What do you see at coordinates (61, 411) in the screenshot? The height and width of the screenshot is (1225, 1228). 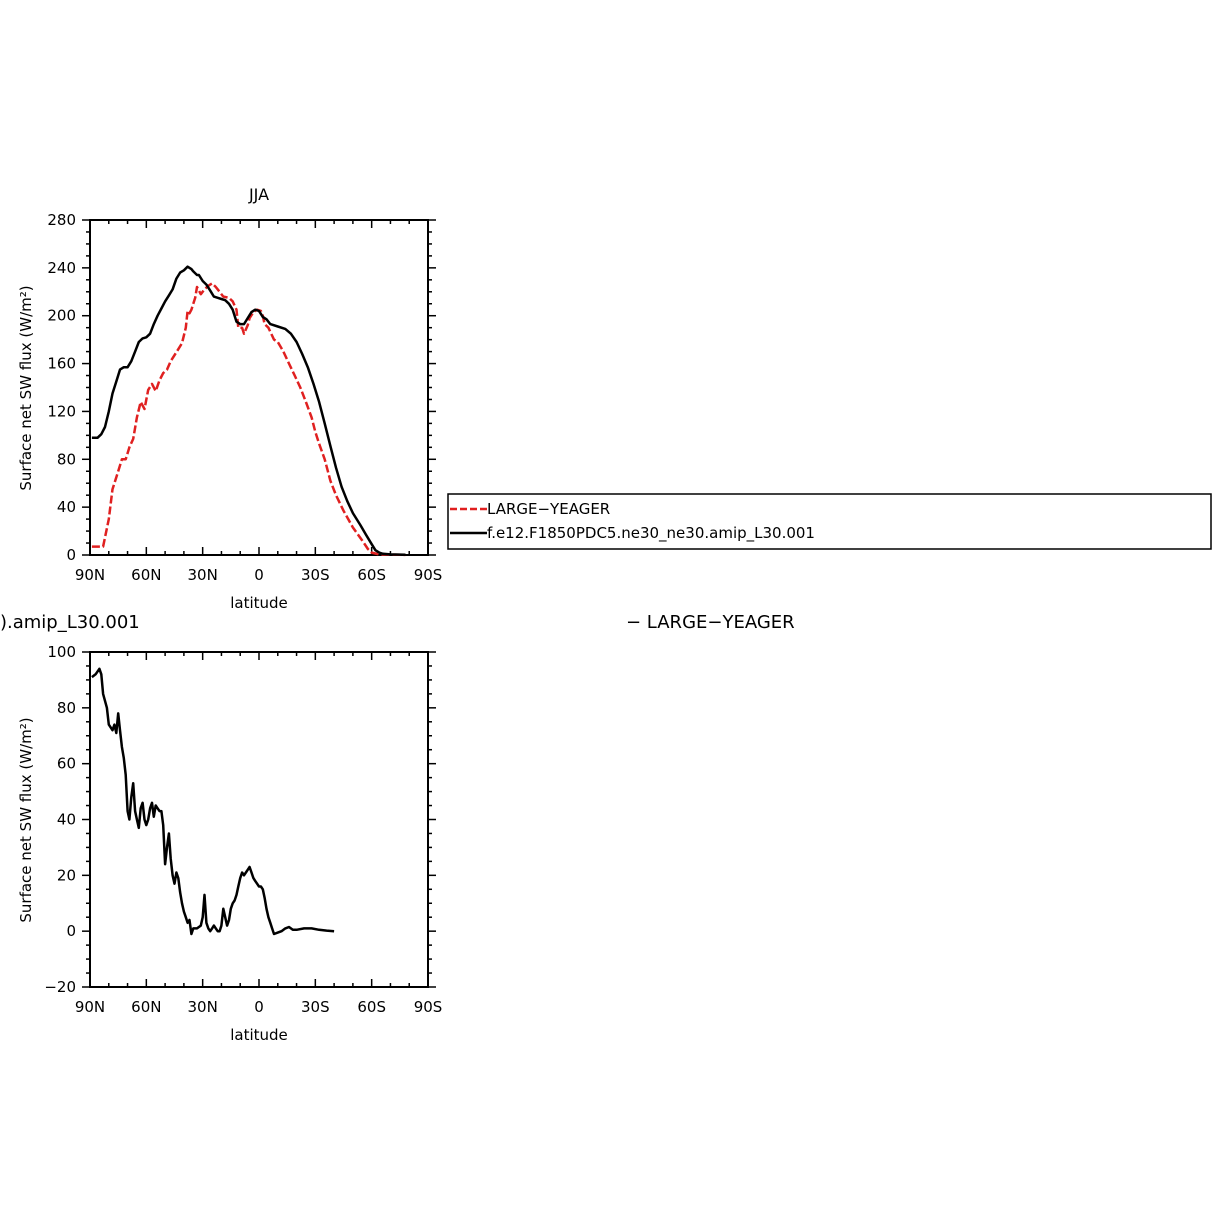 I see `y-tick-label: 120` at bounding box center [61, 411].